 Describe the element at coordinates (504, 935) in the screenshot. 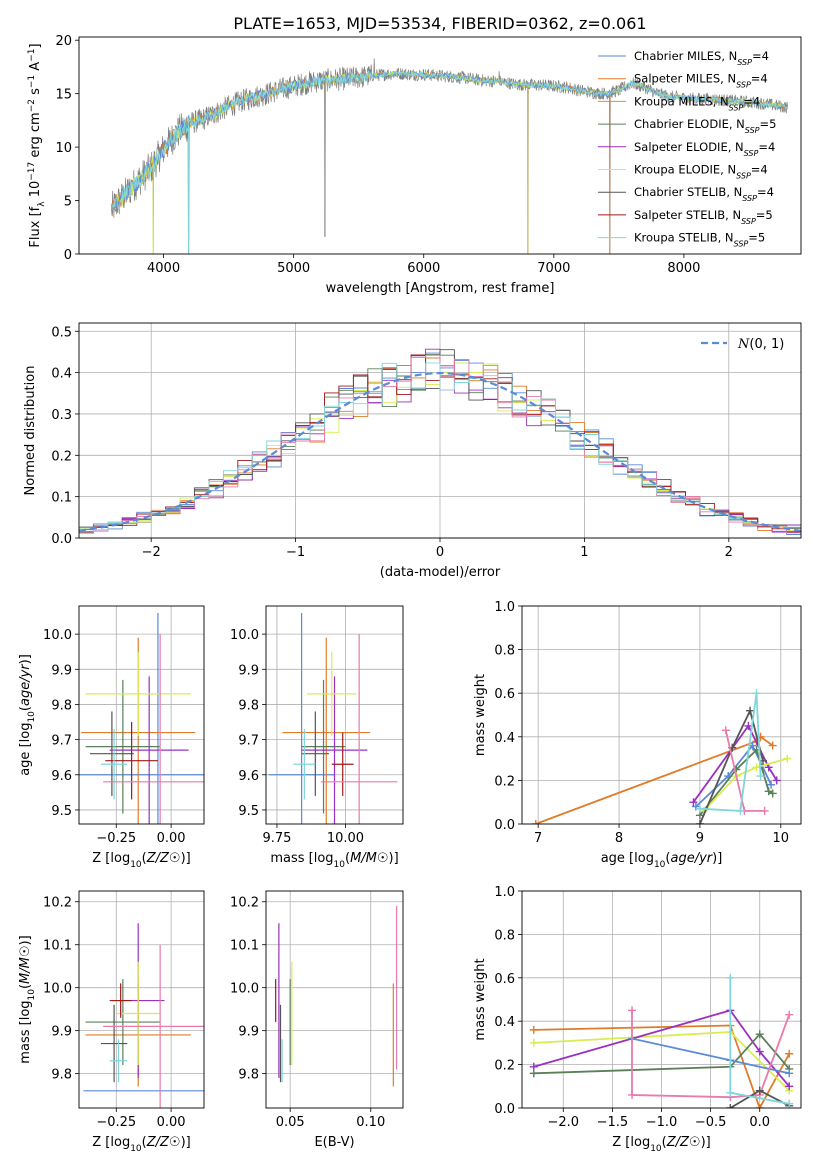

I see `y-tick-label: 0.8` at that location.